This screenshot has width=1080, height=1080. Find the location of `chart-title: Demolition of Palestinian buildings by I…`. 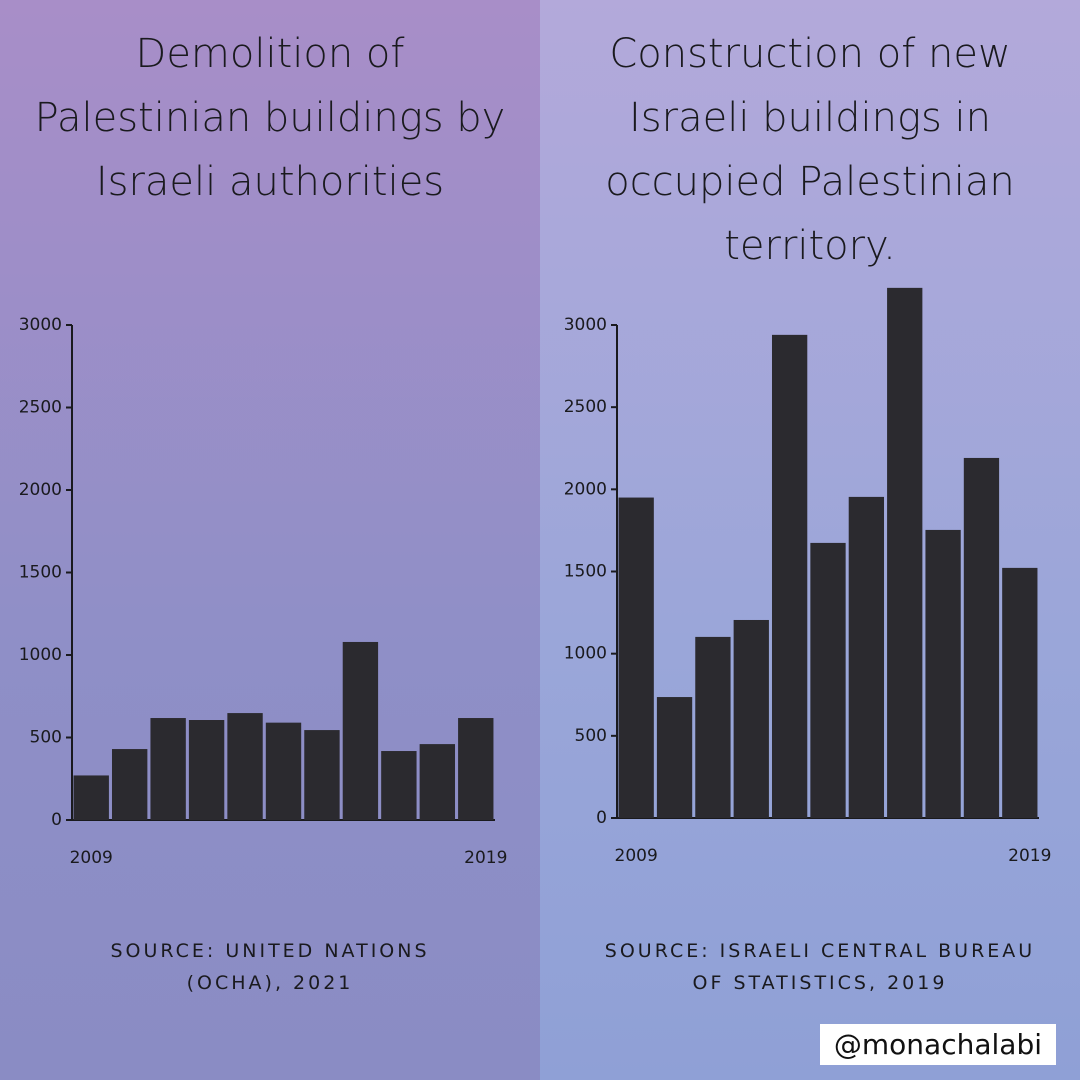

chart-title: Demolition of Palestinian buildings by I… is located at coordinates (270, 118).